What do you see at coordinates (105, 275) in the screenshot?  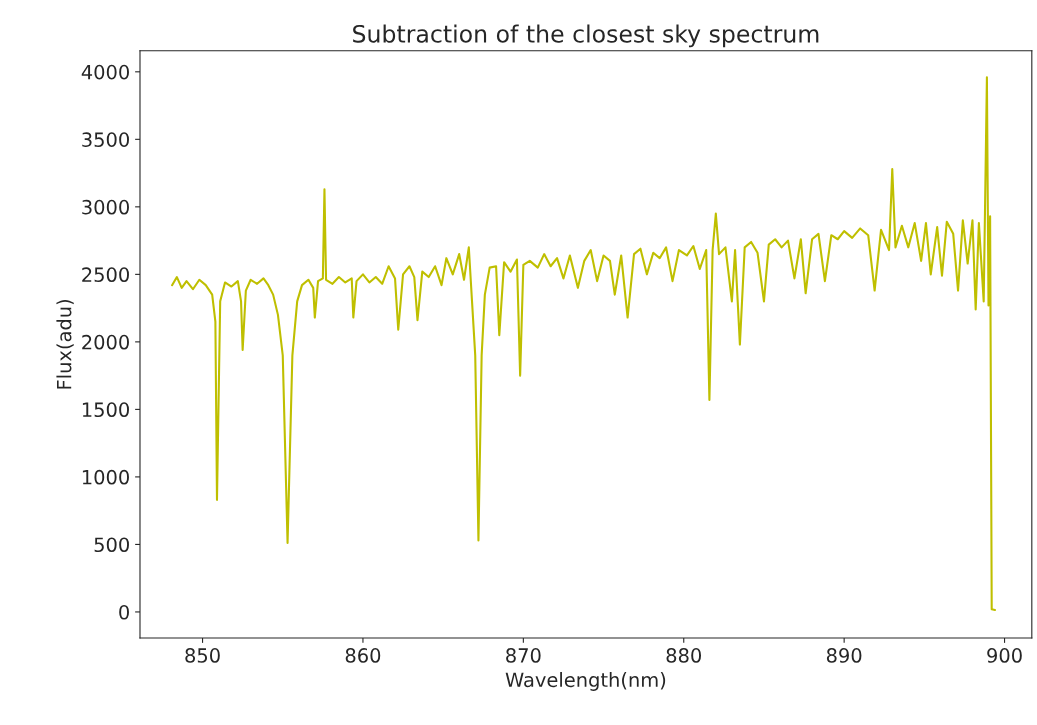 I see `y-tick-label: 2500` at bounding box center [105, 275].